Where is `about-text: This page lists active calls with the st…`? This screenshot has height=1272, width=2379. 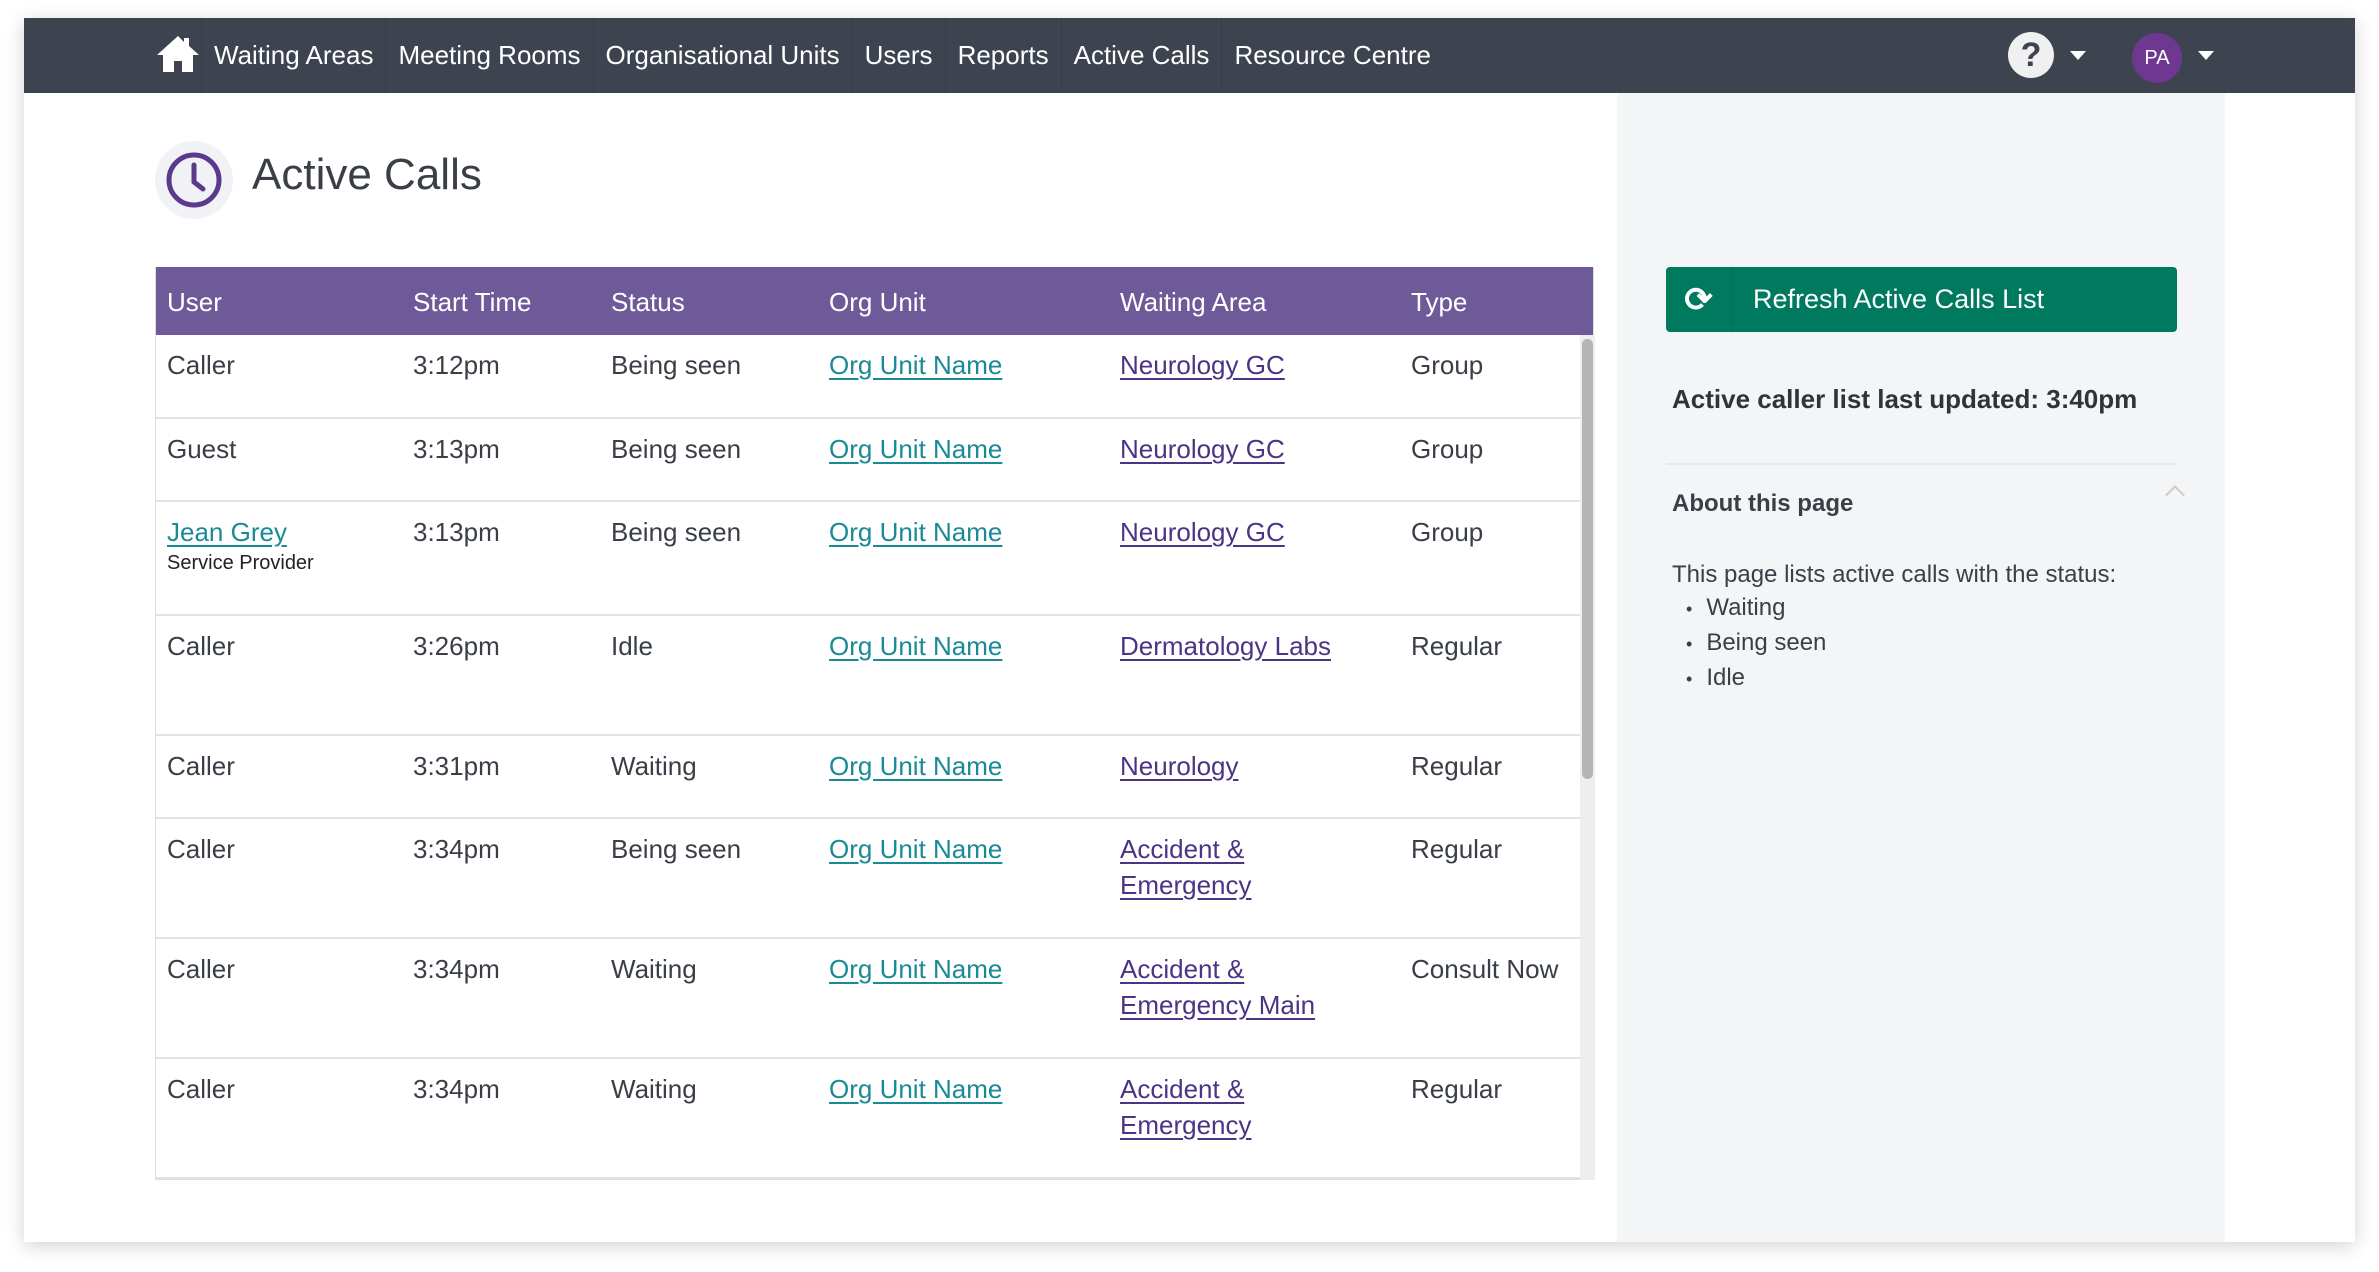
about-text: This page lists active calls with the st… is located at coordinates (1894, 574).